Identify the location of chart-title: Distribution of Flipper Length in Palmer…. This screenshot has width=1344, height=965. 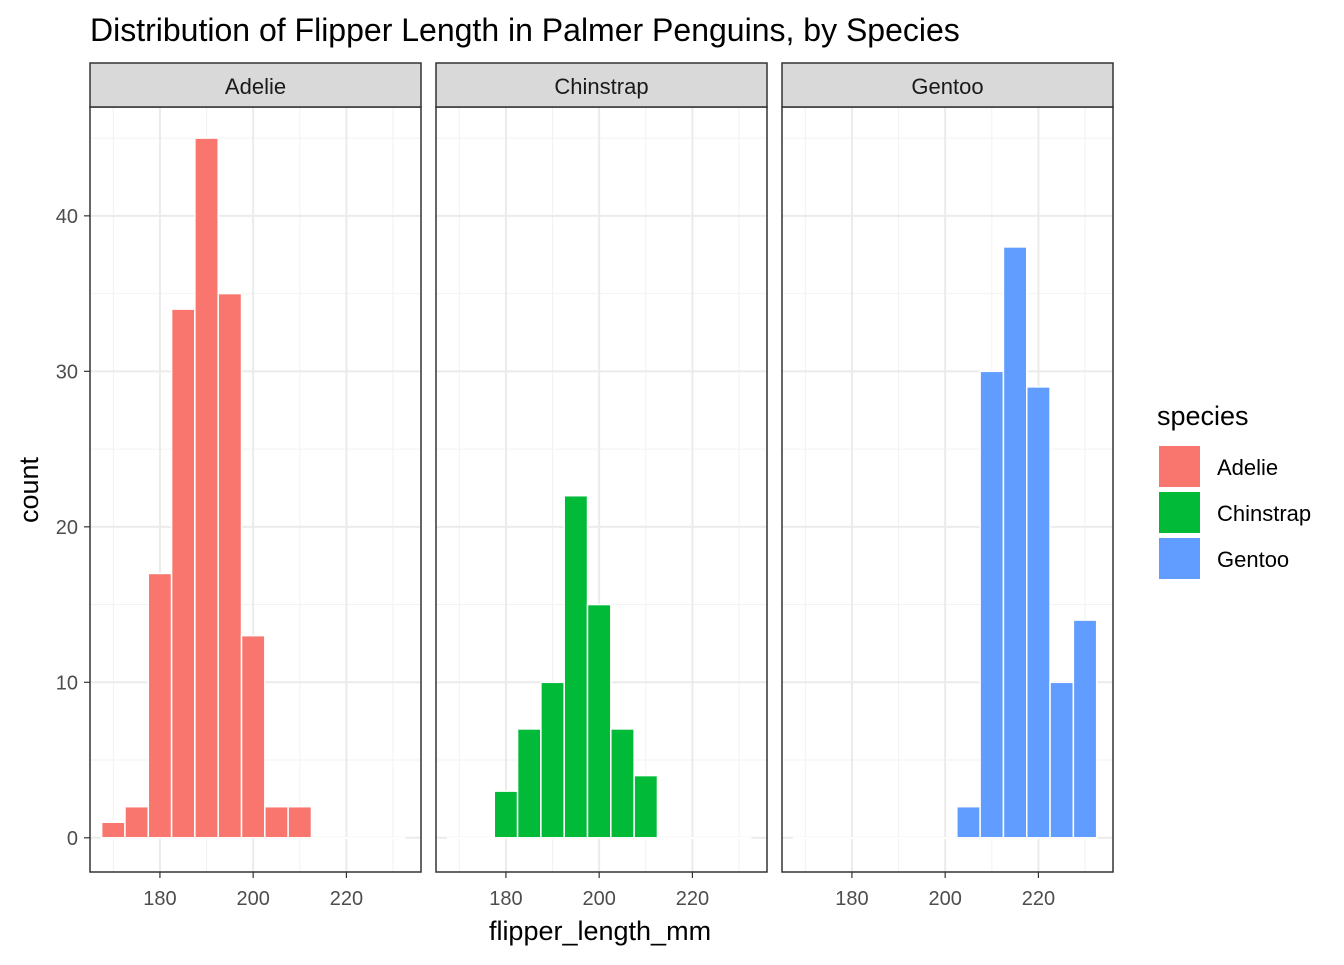
(525, 30).